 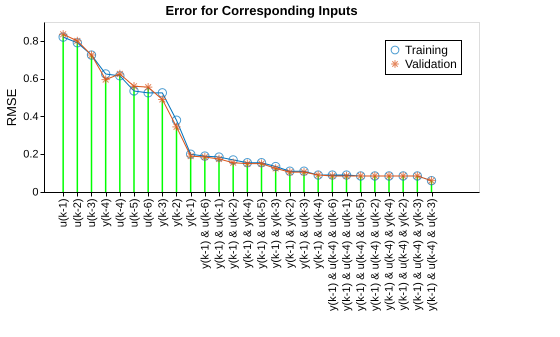 I want to click on x-tick-label: u(k-2), so click(x=78, y=213).